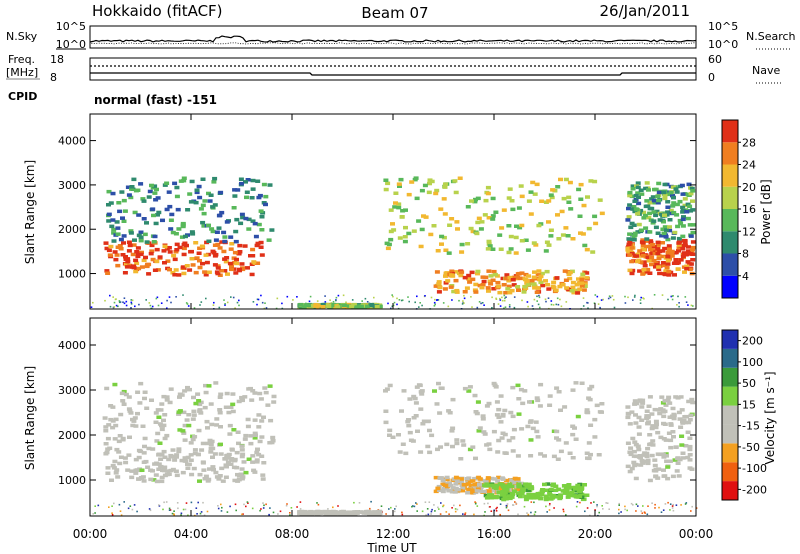  What do you see at coordinates (749, 383) in the screenshot?
I see `velocity-colorbar-tick-2: 50` at bounding box center [749, 383].